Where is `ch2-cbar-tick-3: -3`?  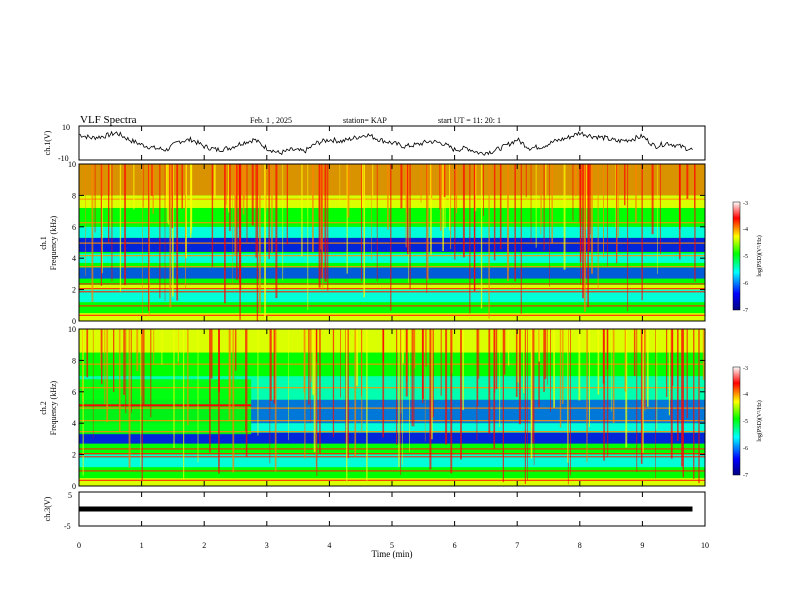
ch2-cbar-tick-3: -3 is located at coordinates (745, 369).